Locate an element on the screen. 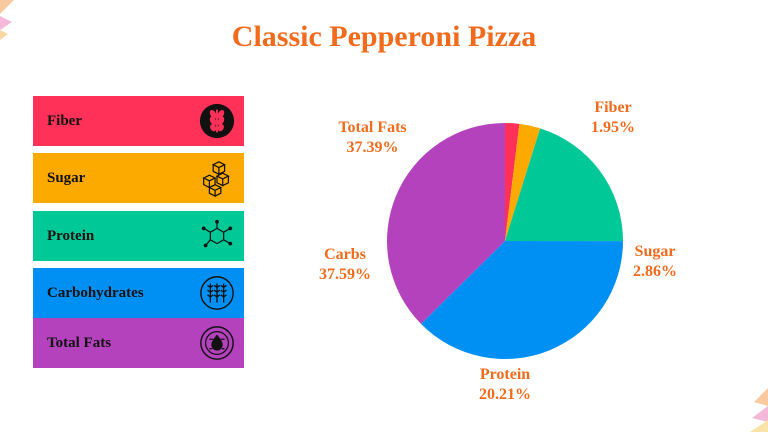 Image resolution: width=768 pixels, height=432 pixels. legend-item-fiber: Fiber is located at coordinates (138, 121).